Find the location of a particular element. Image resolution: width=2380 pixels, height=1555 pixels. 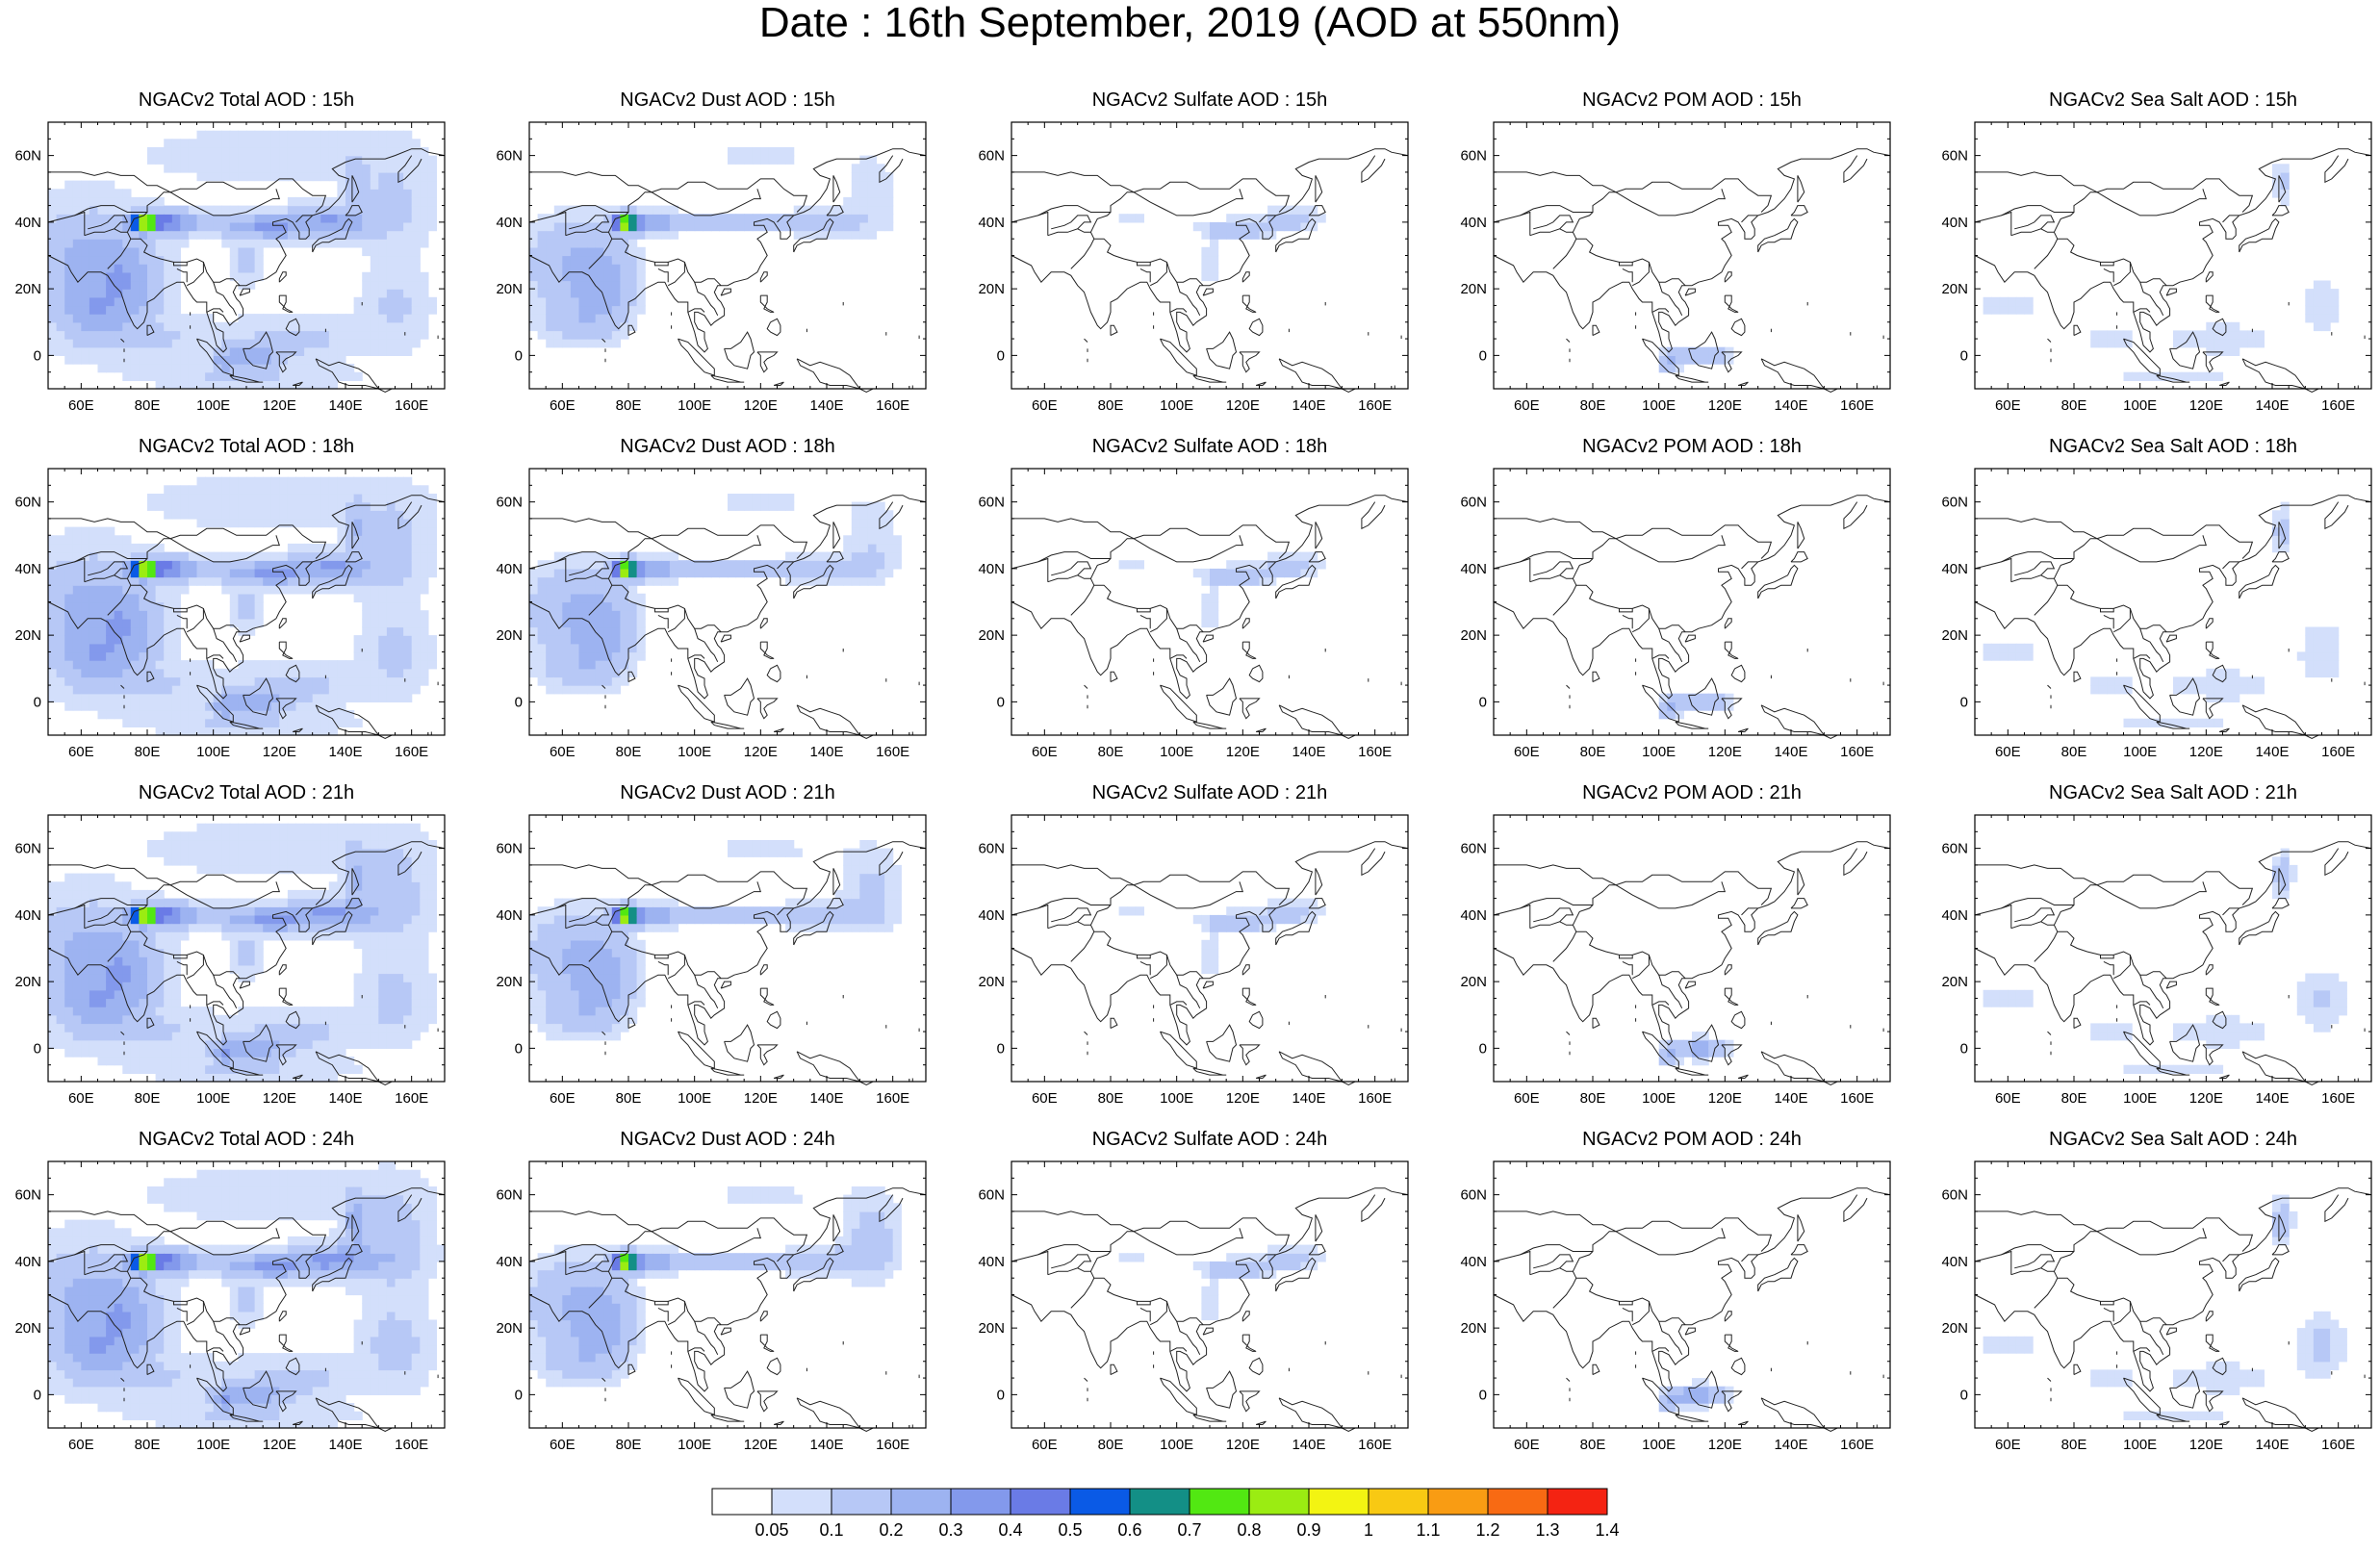

x-tick-label: 100E is located at coordinates (2140, 752).